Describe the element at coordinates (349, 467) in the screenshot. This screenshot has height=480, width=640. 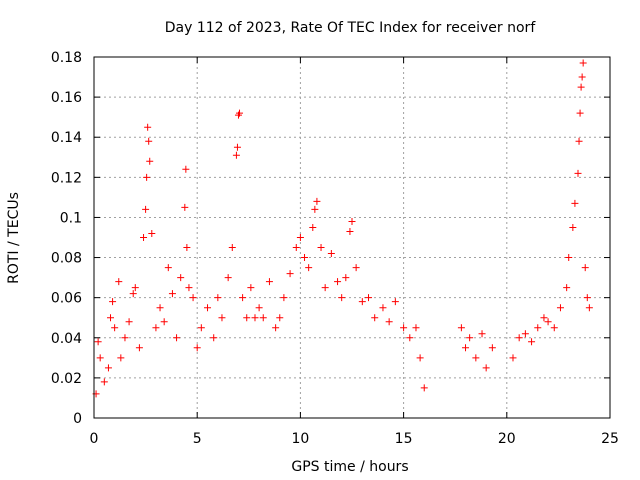
I see `x-axis-label: GPS time / hours` at that location.